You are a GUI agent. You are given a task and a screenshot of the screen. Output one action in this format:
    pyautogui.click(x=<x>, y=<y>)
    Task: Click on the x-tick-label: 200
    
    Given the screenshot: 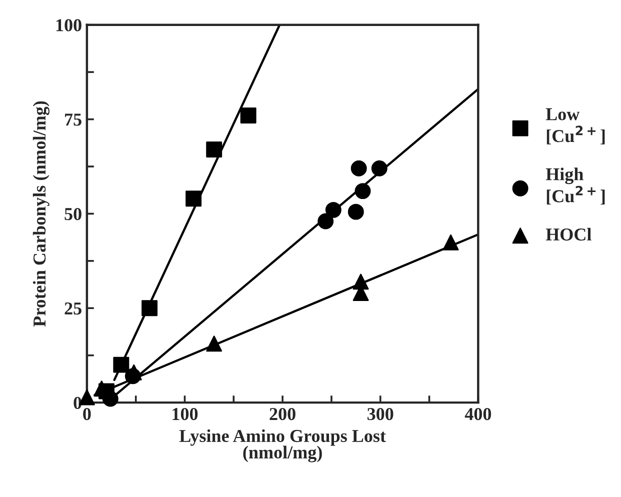 What is the action you would take?
    pyautogui.click(x=283, y=414)
    